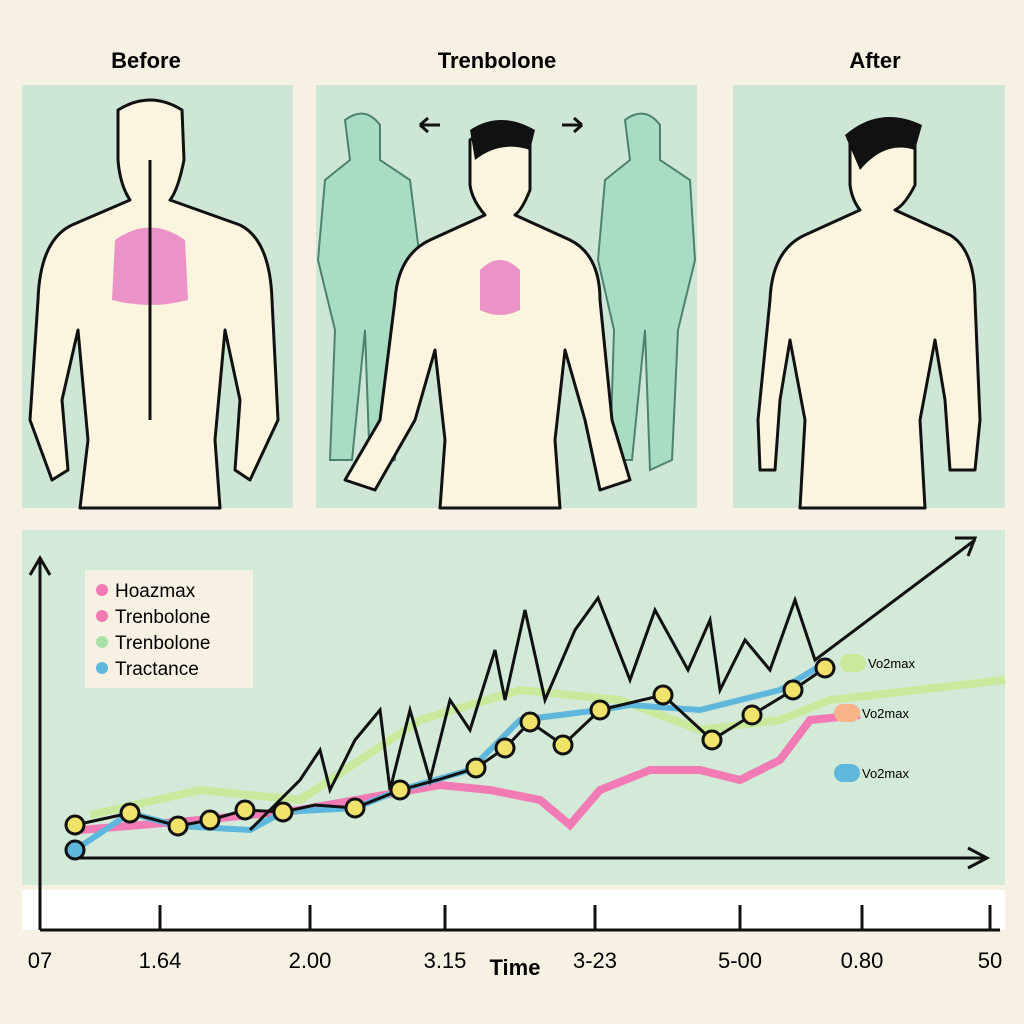 Image resolution: width=1024 pixels, height=1024 pixels. I want to click on figure-ghost, so click(646, 292).